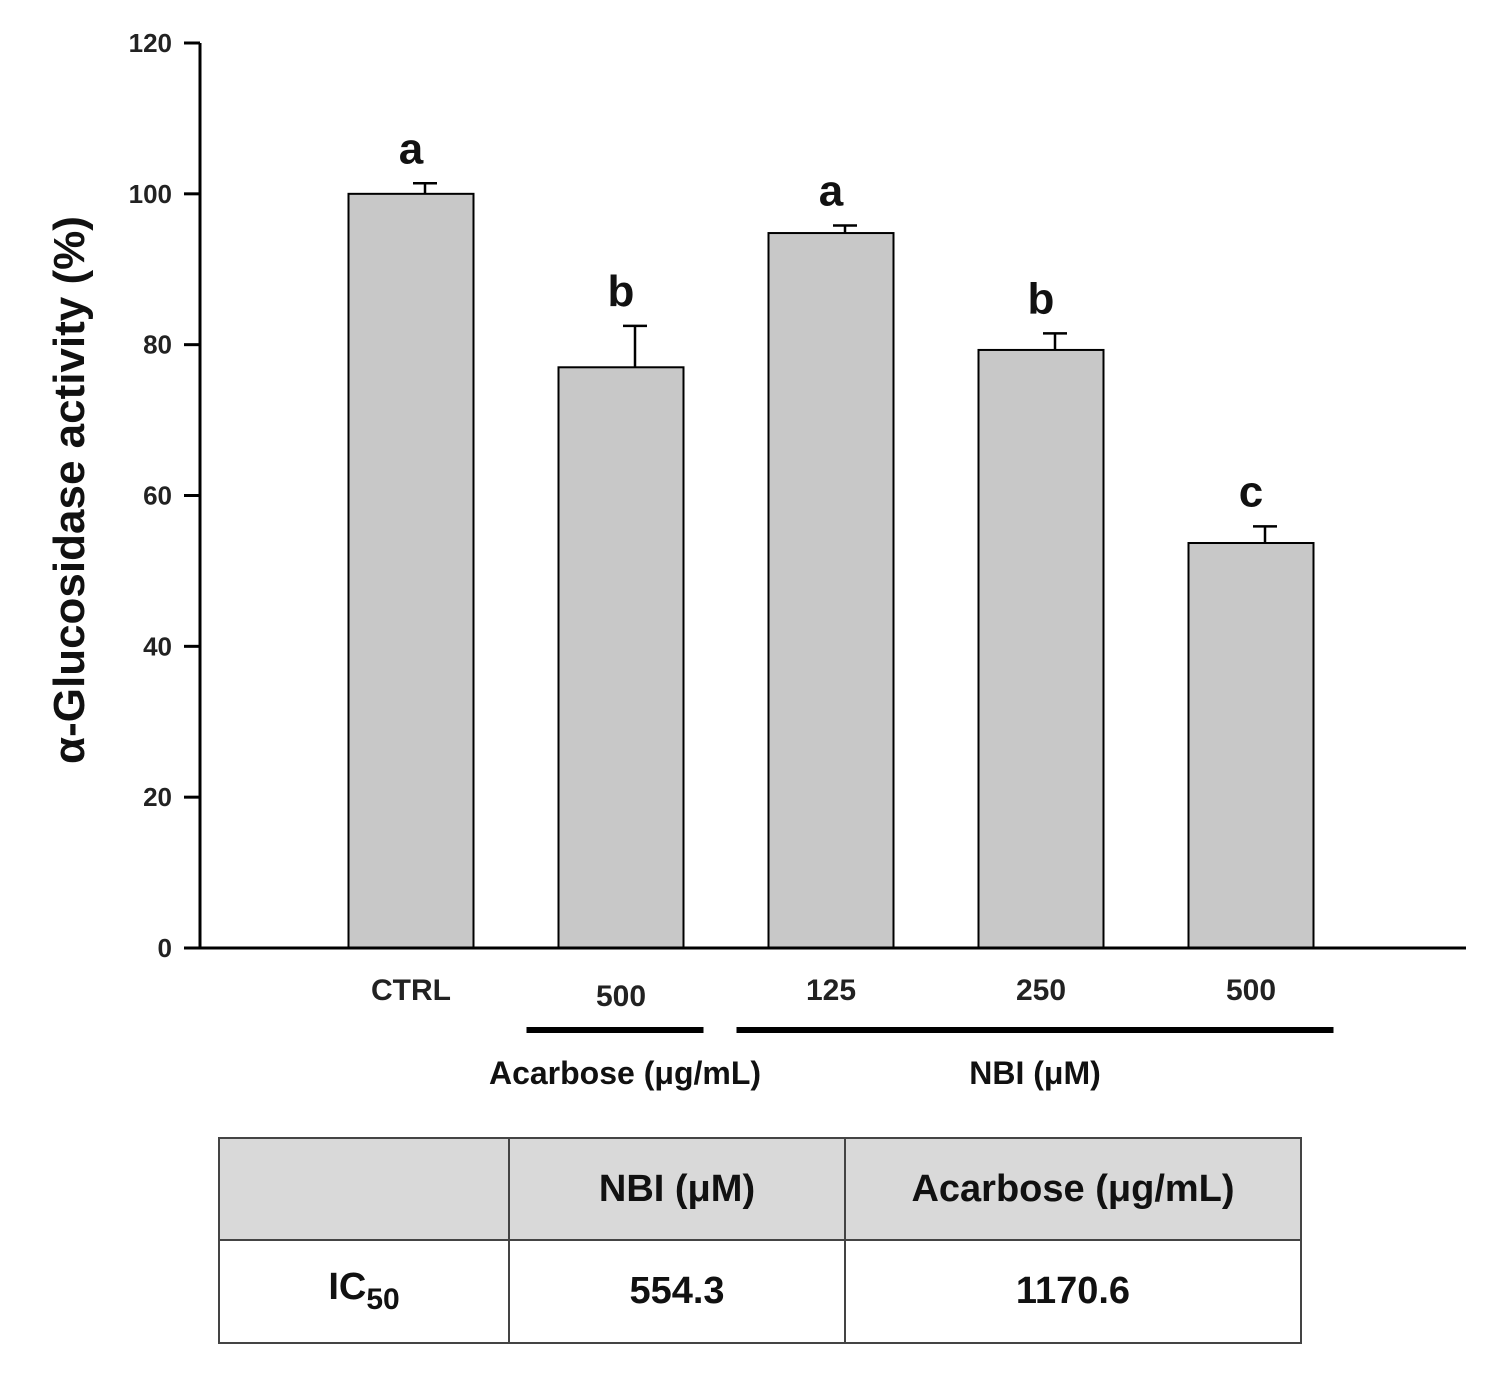  I want to click on ic50-label: IC50, so click(364, 1291).